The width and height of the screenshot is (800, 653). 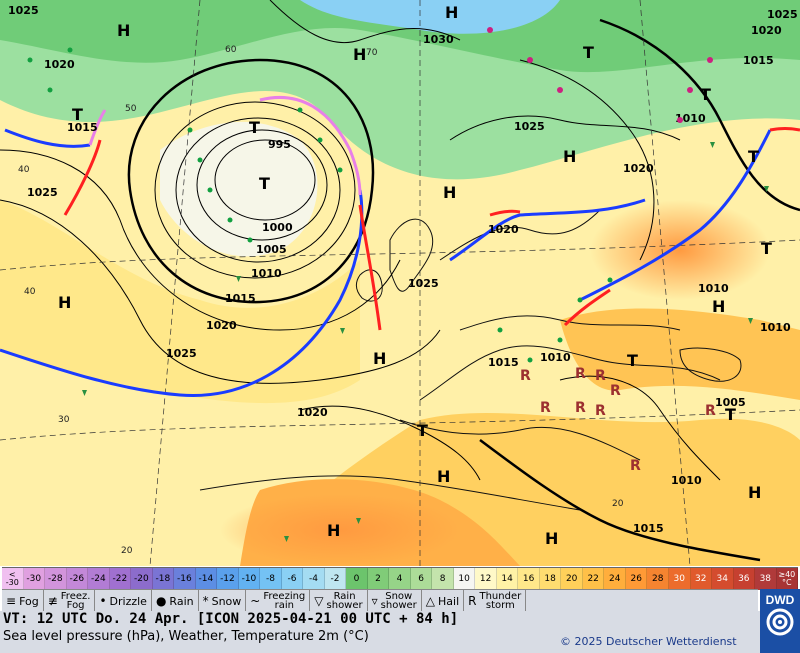 I want to click on legend-label: Thunder storm, so click(x=500, y=601).